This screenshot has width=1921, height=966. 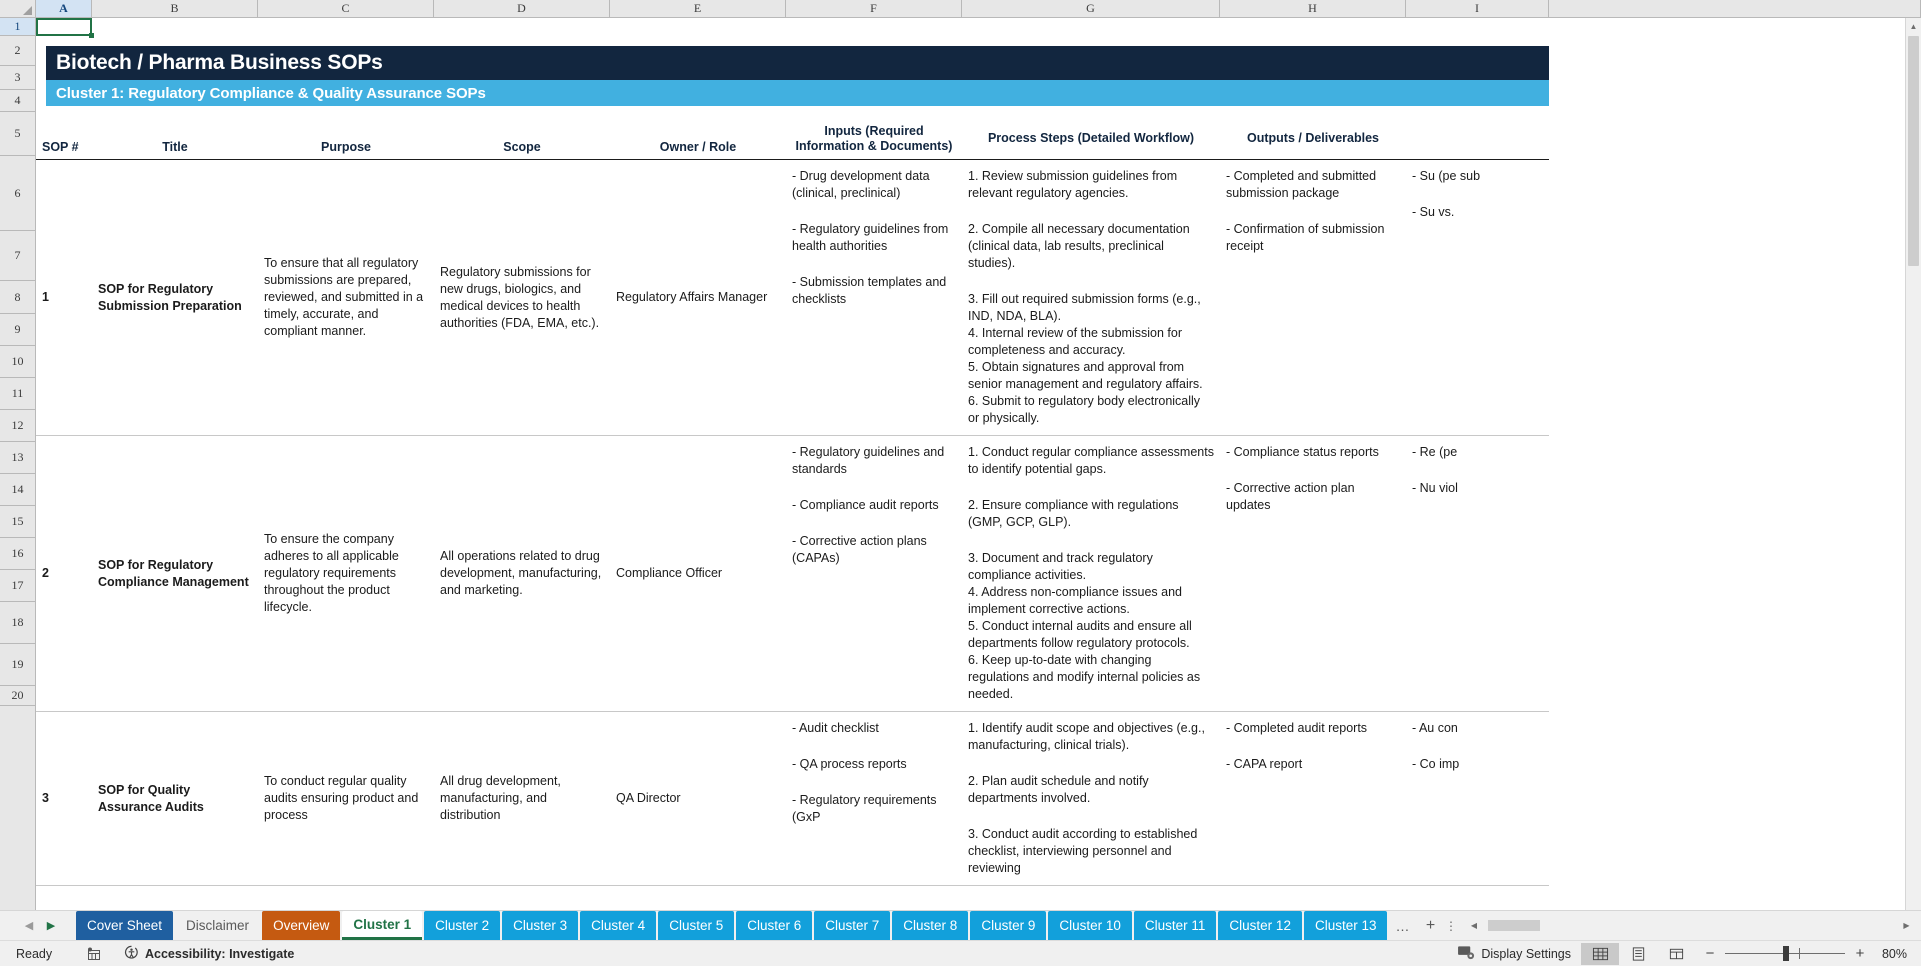 I want to click on sheet-tab-cover-sheet: Cover Sheet, so click(x=125, y=925).